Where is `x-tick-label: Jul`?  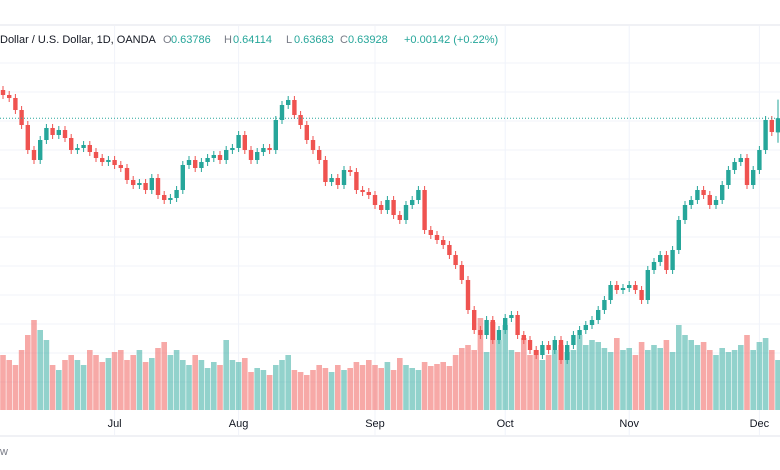 x-tick-label: Jul is located at coordinates (115, 424).